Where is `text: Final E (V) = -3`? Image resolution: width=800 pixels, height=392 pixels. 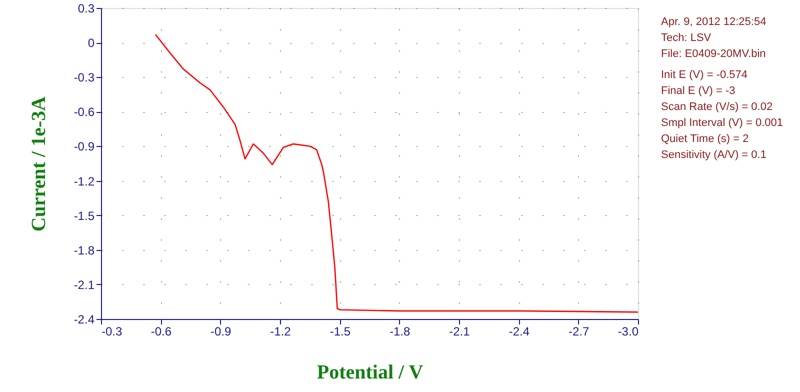
text: Final E (V) = -3 is located at coordinates (698, 91).